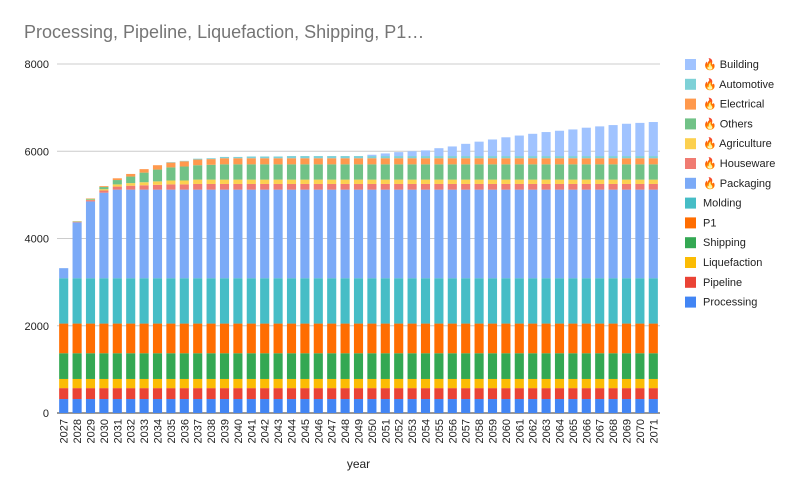 The width and height of the screenshot is (800, 495). Describe the element at coordinates (713, 282) in the screenshot. I see `legend-item: Pipeline` at that location.